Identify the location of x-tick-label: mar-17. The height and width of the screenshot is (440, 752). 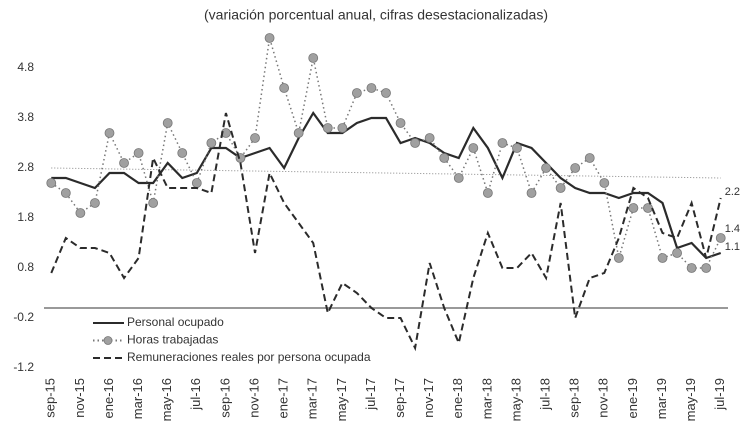
(312, 398).